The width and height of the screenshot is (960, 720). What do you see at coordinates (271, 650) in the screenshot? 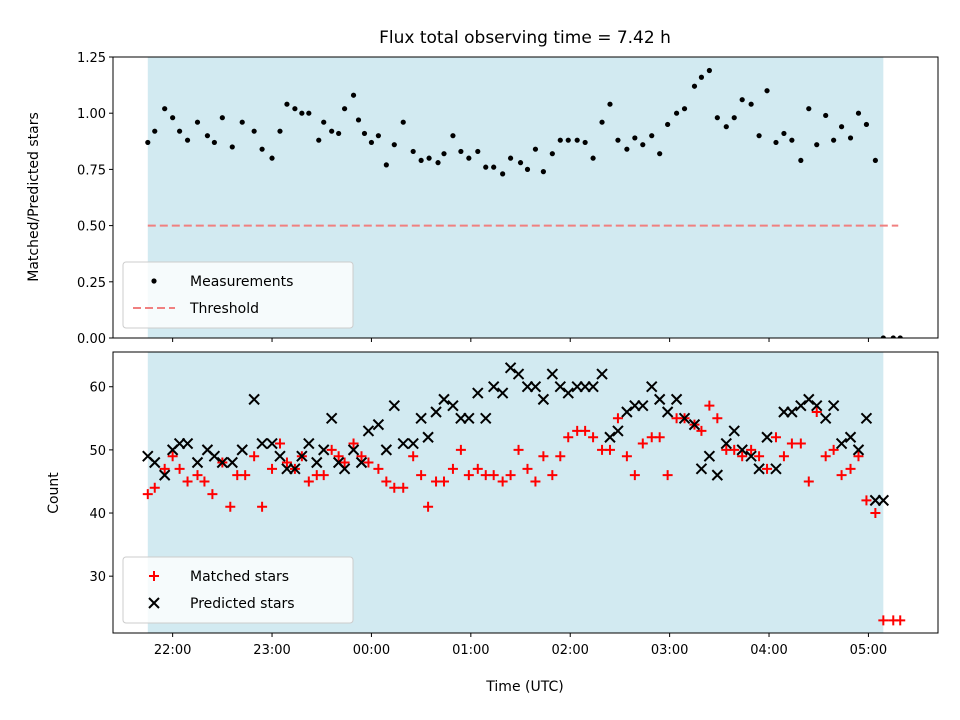
I see `x-tick-label: 23:00` at bounding box center [271, 650].